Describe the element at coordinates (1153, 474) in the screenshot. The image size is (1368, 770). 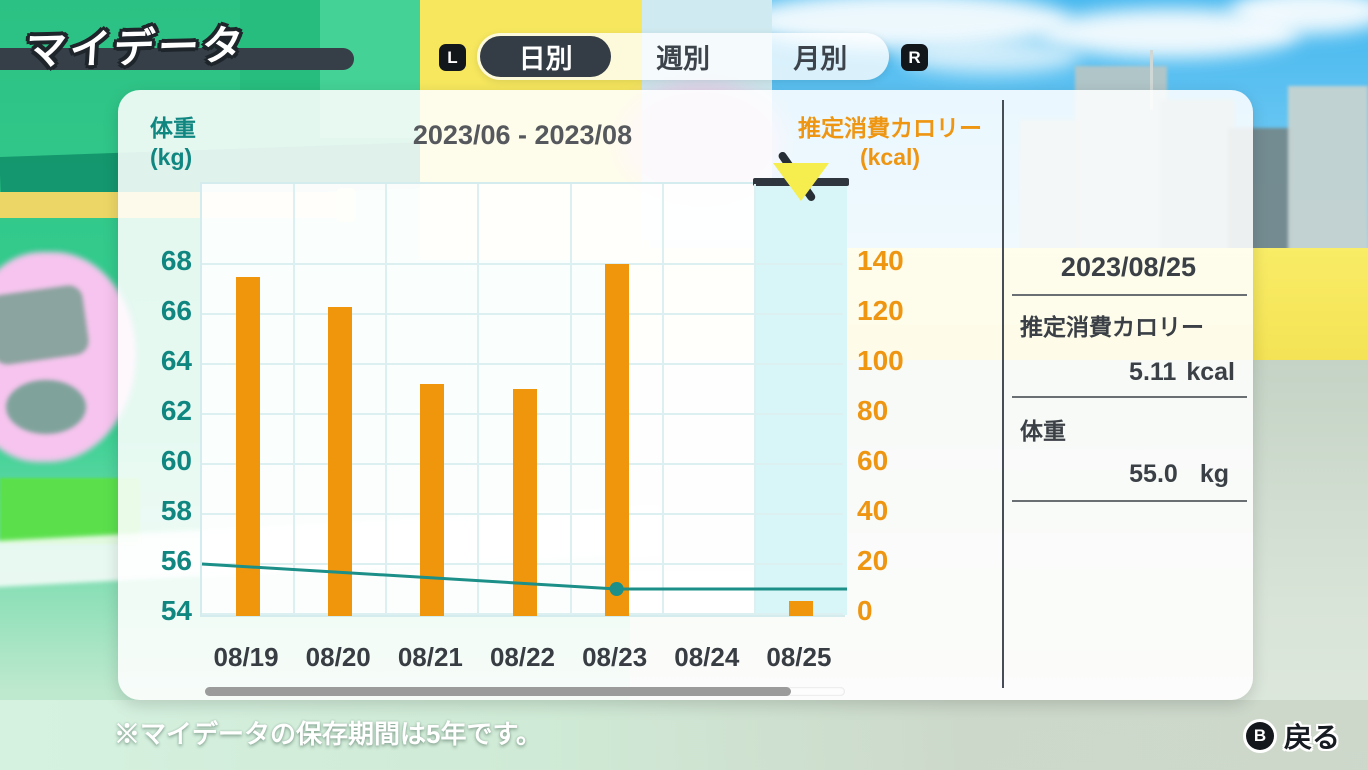
I see `weight-number: 55.0` at that location.